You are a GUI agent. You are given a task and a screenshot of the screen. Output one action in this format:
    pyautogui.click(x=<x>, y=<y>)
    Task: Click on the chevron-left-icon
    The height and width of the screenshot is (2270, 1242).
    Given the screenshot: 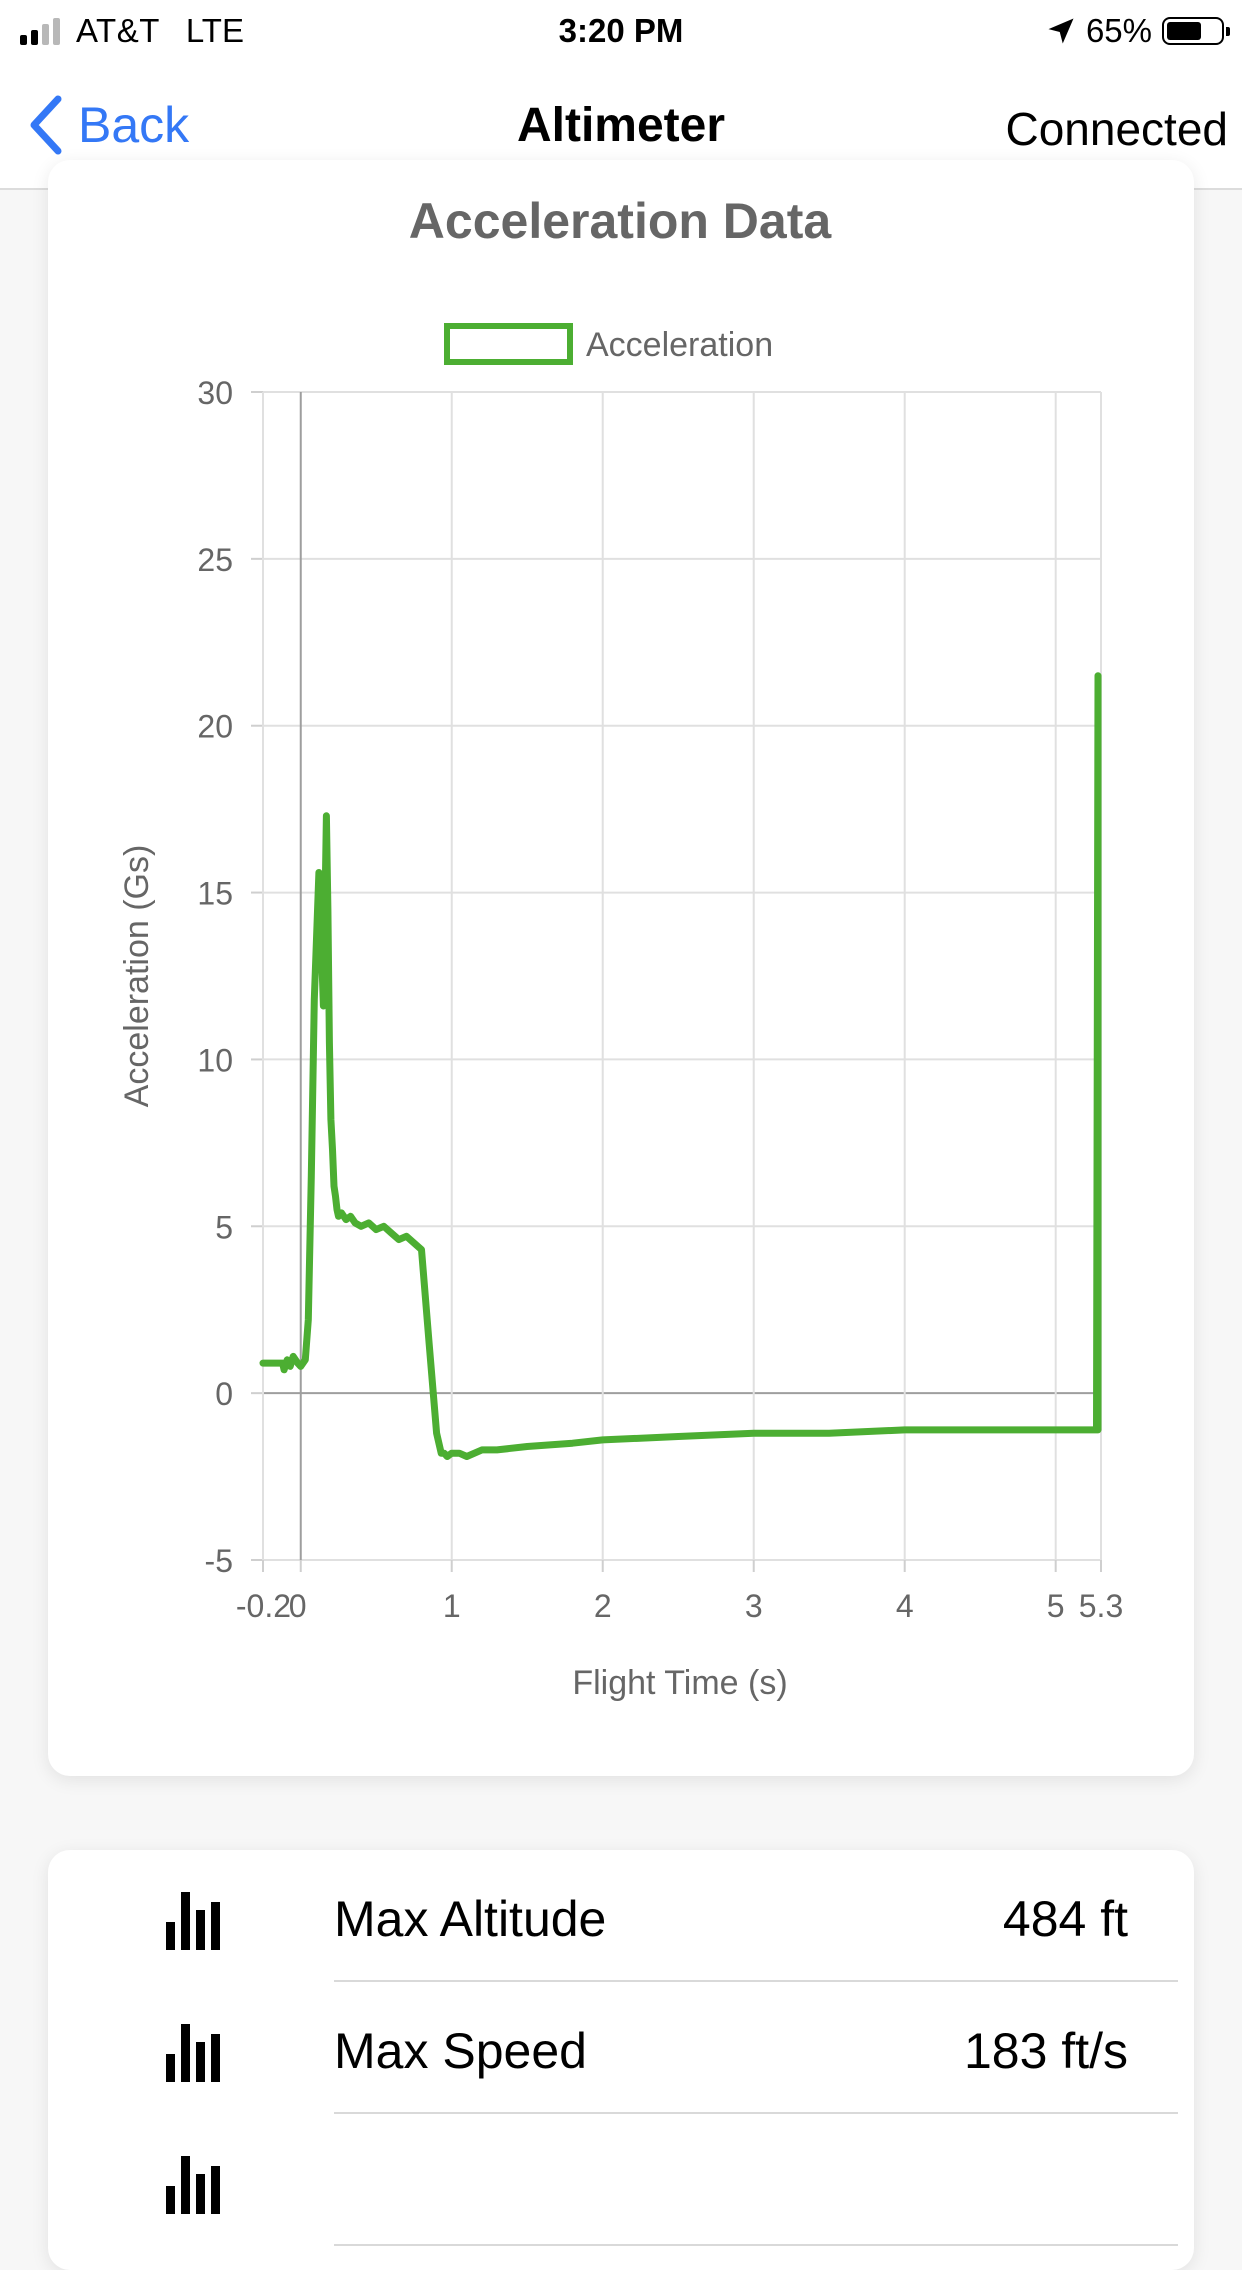 What is the action you would take?
    pyautogui.click(x=46, y=125)
    